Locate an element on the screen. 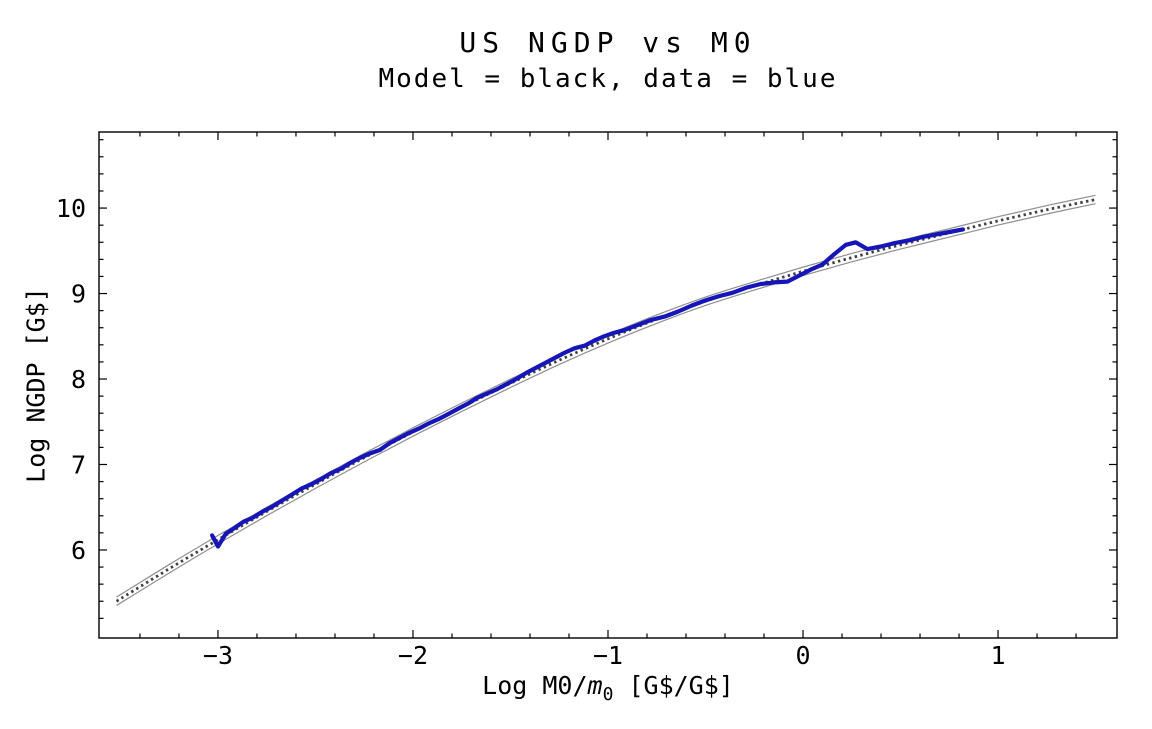 The image size is (1152, 729). chart-subtitle: Model = black, data = blue is located at coordinates (608, 79).